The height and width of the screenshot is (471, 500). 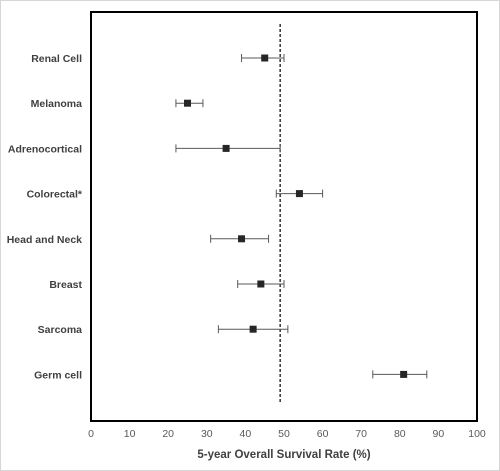 What do you see at coordinates (57, 104) in the screenshot?
I see `category-label: Melanoma` at bounding box center [57, 104].